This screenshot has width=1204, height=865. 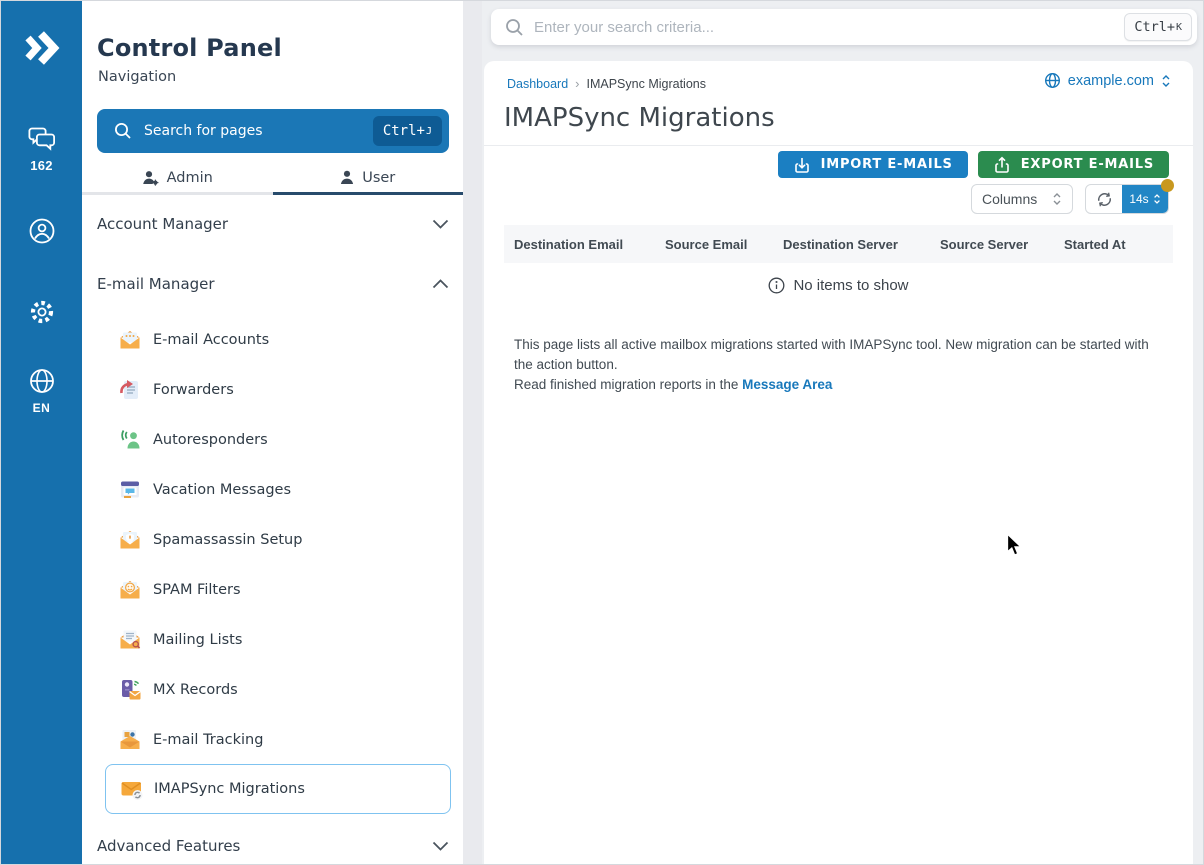 What do you see at coordinates (273, 131) in the screenshot?
I see `nav-search-button: Search for pages Ctrl+ J` at bounding box center [273, 131].